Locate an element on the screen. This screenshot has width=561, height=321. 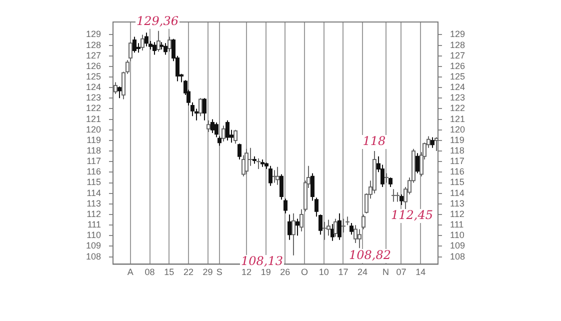
y2-tick-label: 116 is located at coordinates (457, 171).